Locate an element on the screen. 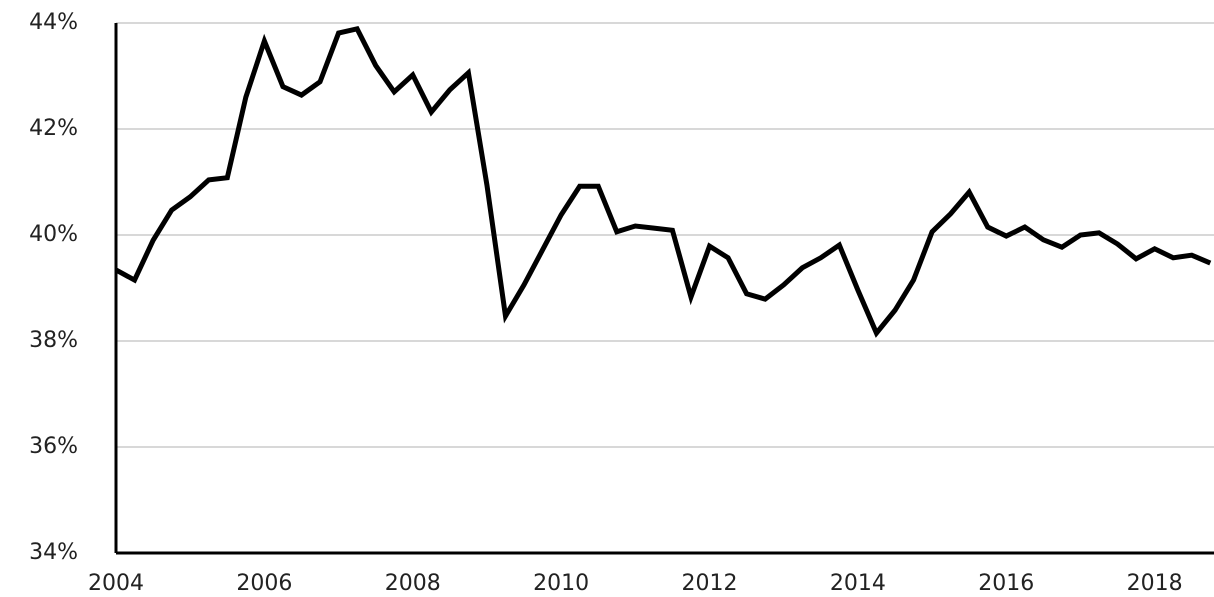  y-tick-label: 42% is located at coordinates (53, 128).